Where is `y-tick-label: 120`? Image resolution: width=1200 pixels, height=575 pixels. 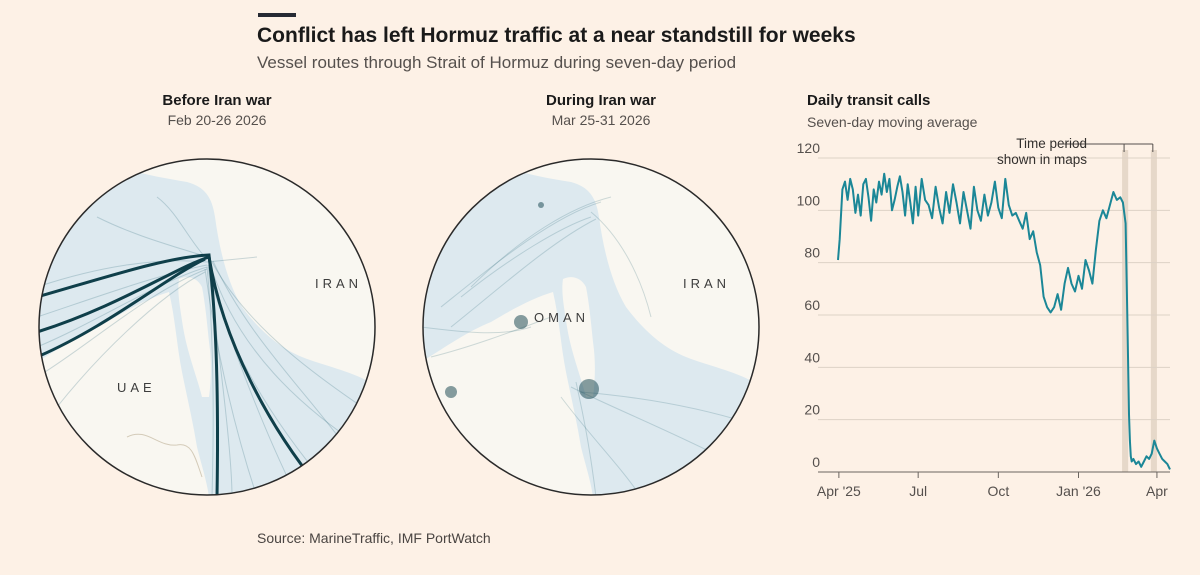 y-tick-label: 120 is located at coordinates (809, 148).